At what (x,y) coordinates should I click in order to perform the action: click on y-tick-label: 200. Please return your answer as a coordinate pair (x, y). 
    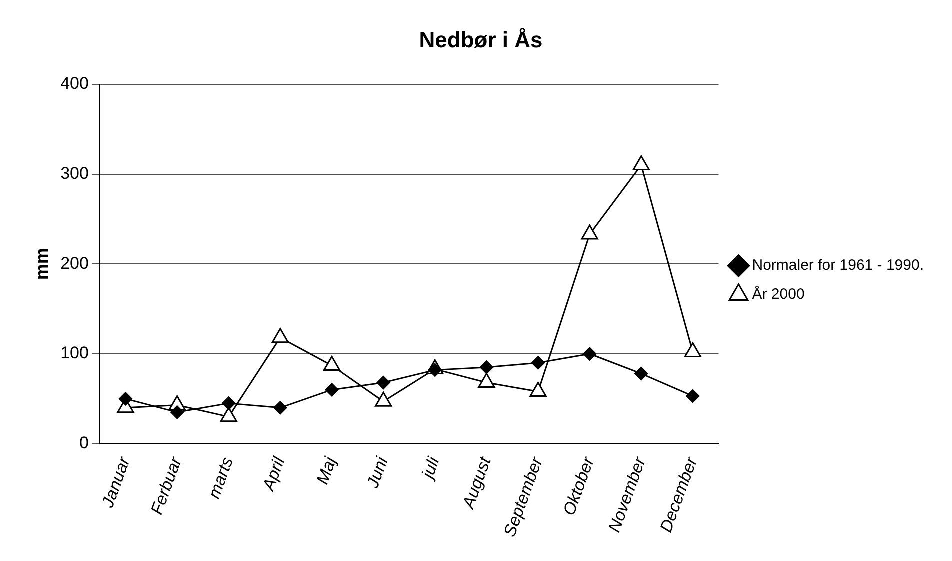
    Looking at the image, I should click on (74, 263).